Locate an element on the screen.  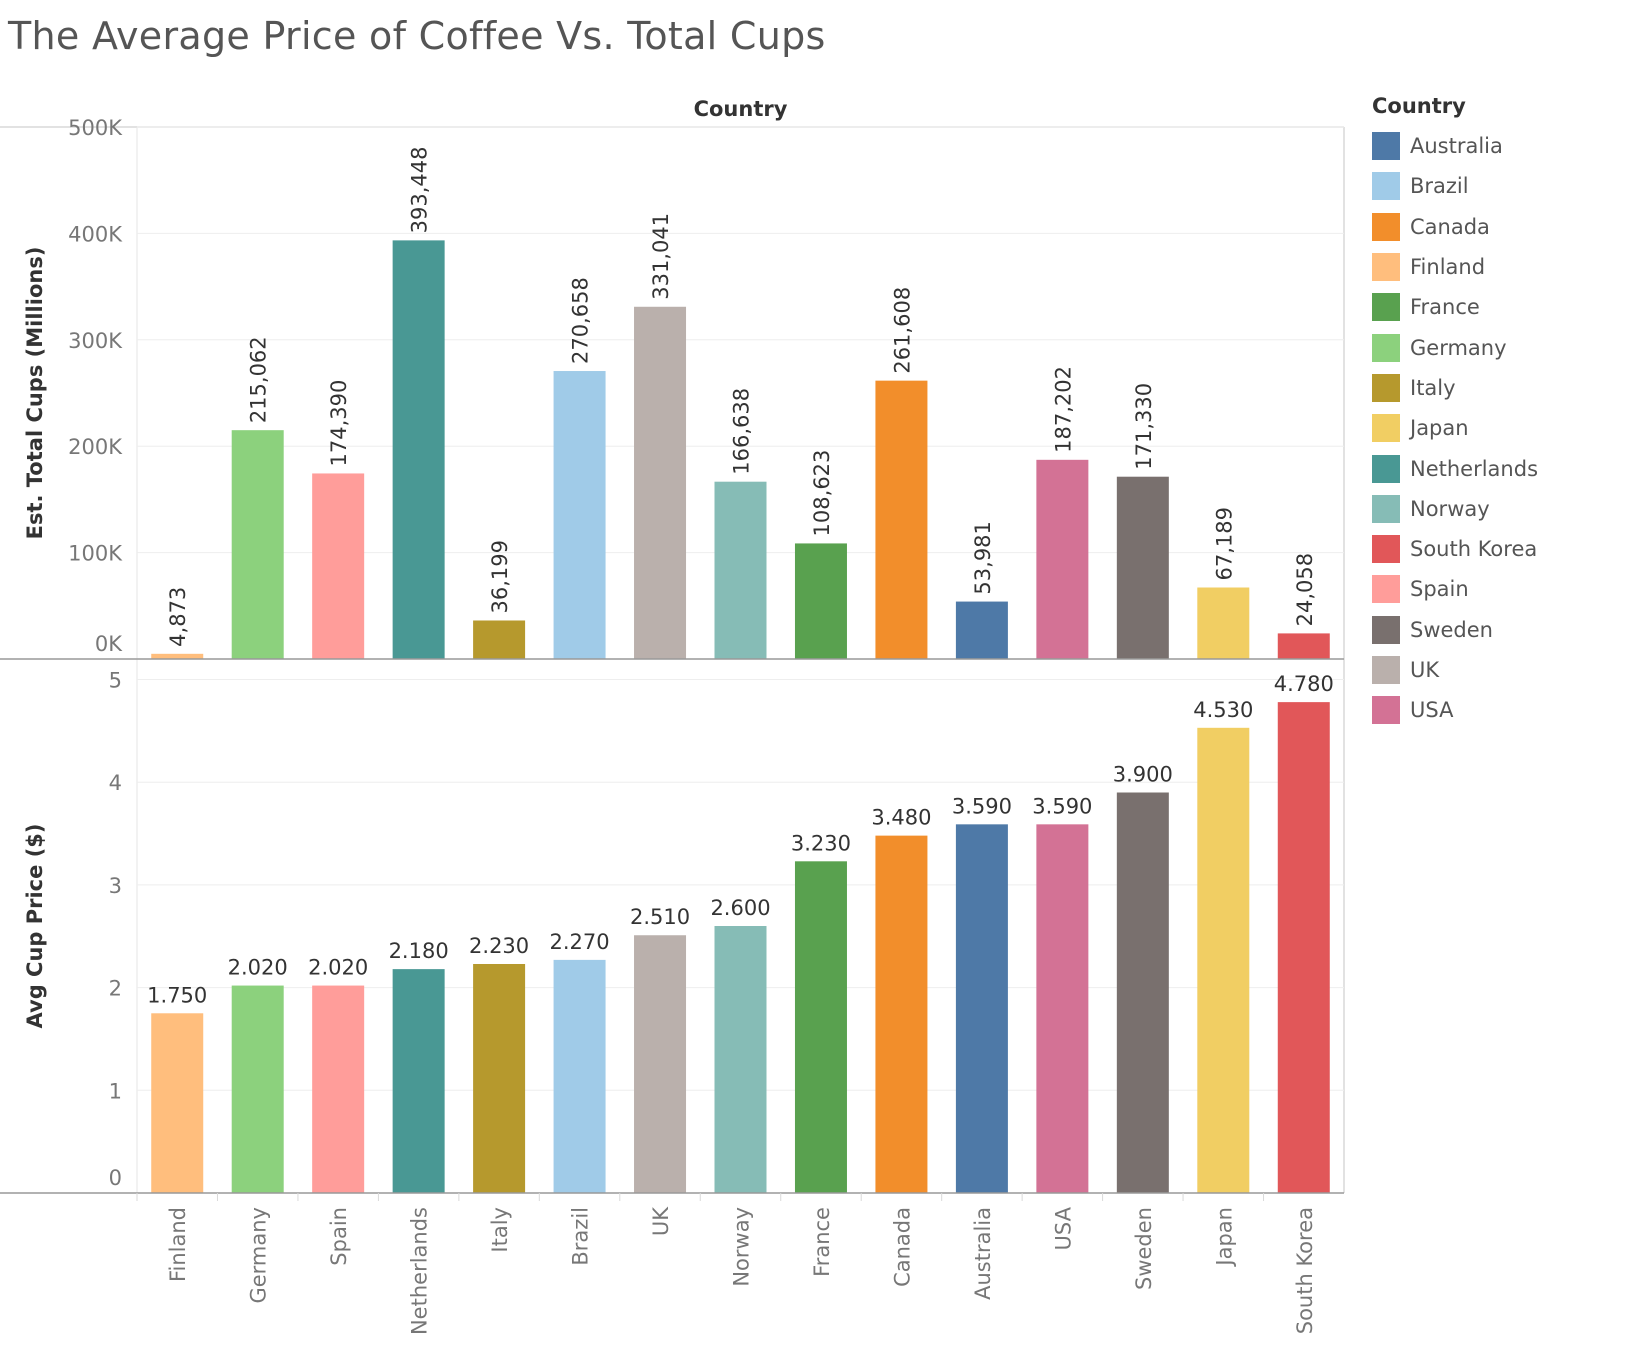
x-tick-label: France is located at coordinates (822, 1242).